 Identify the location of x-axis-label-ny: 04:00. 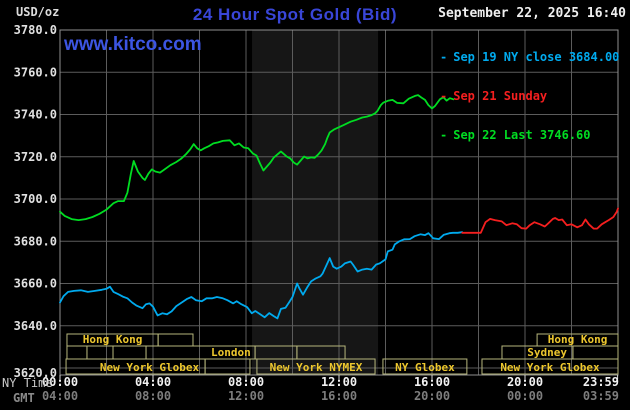
(153, 382).